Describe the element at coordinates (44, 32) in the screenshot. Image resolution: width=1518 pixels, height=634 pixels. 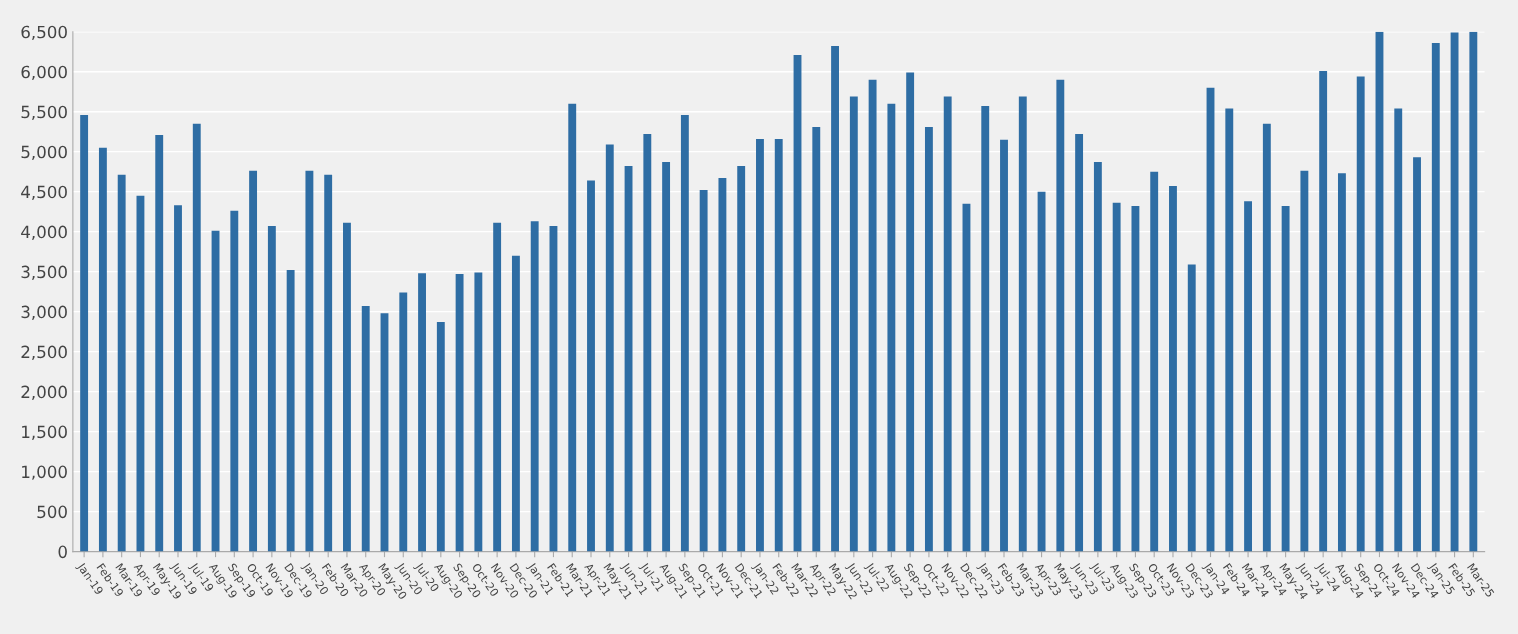
I see `y-tick-label: 6,500` at that location.